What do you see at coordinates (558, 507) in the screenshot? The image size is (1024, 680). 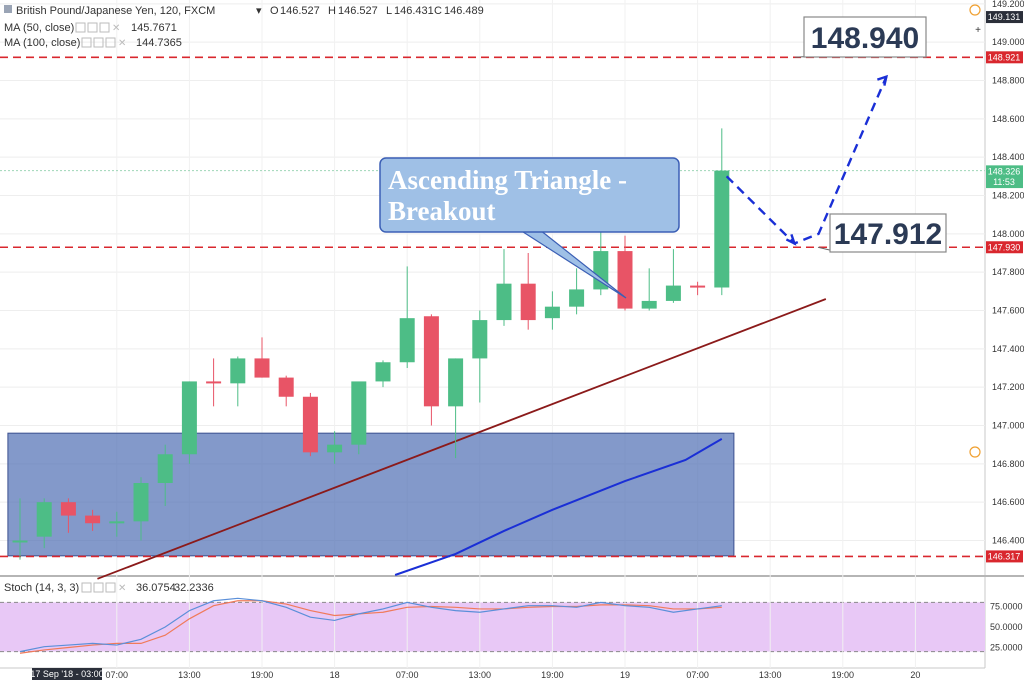 I see `moving-average-line` at bounding box center [558, 507].